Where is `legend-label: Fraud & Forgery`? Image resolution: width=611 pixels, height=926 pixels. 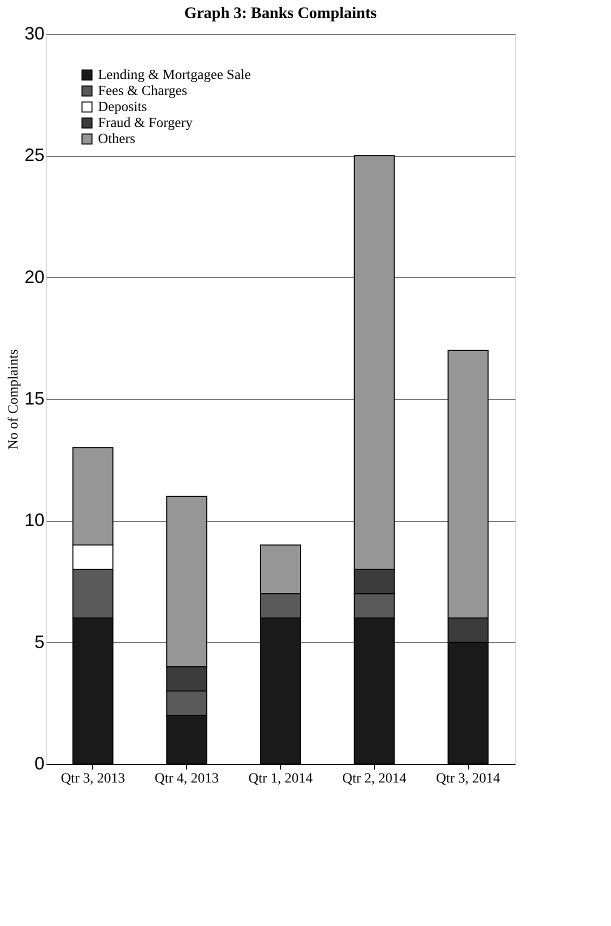 legend-label: Fraud & Forgery is located at coordinates (145, 123).